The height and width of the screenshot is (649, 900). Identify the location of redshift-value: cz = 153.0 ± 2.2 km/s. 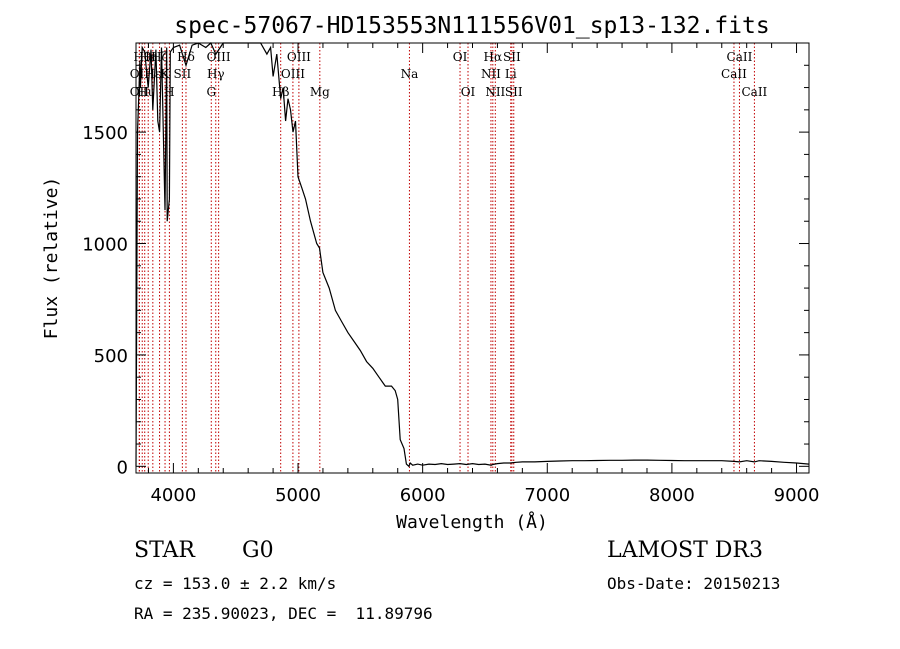
(235, 583).